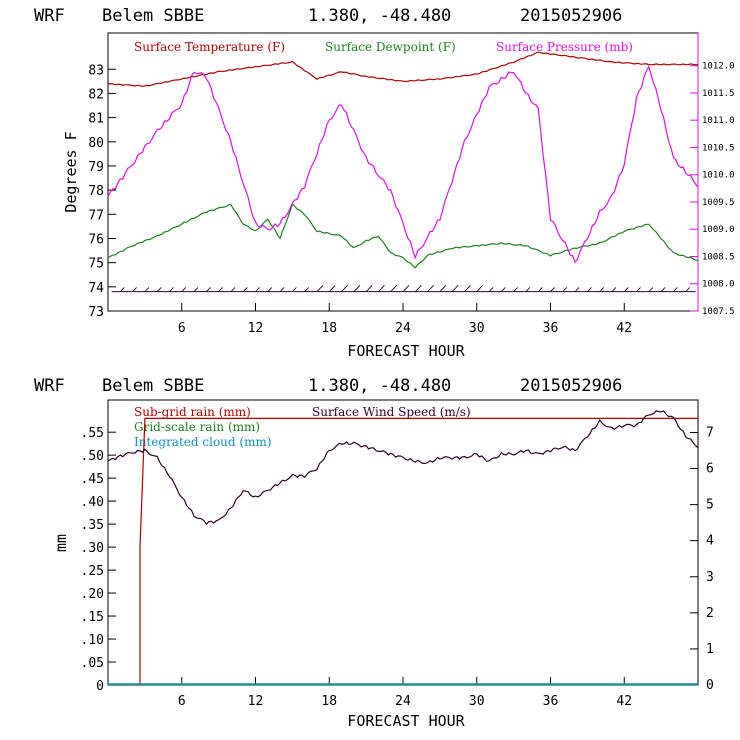 This screenshot has width=740, height=740. What do you see at coordinates (718, 230) in the screenshot?
I see `top-y2-tick-label: 1009.0` at bounding box center [718, 230].